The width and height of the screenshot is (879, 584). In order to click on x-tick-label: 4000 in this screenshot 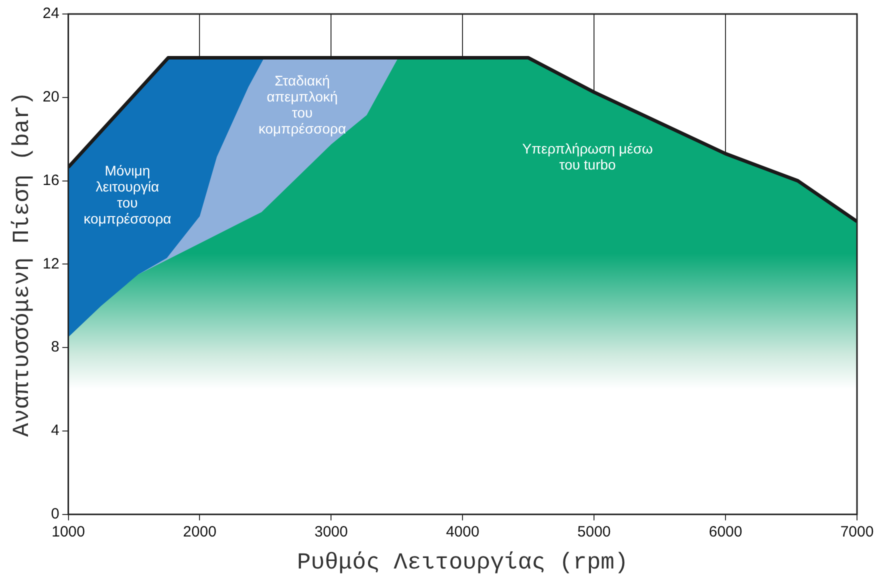, I will do `click(463, 532)`.